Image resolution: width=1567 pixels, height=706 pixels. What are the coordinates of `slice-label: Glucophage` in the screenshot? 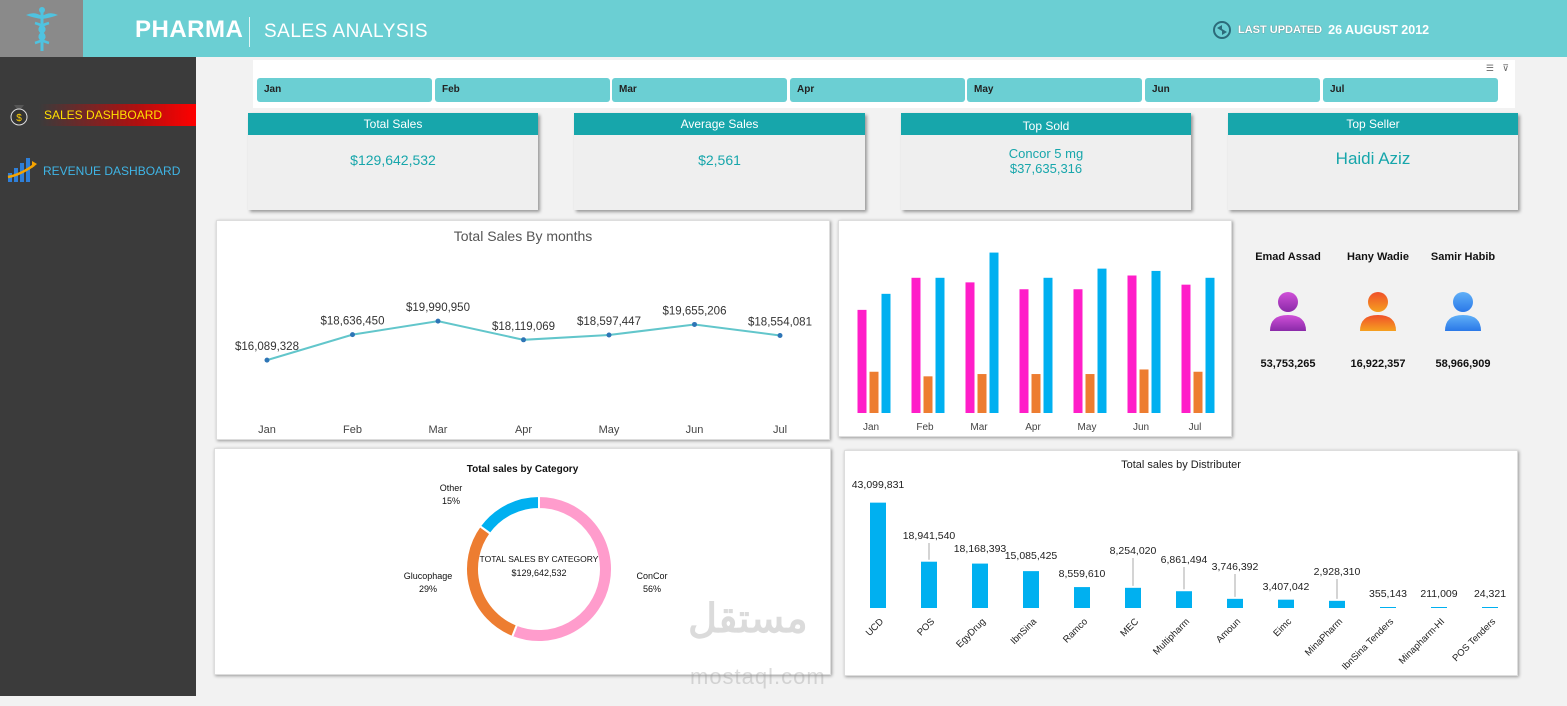 It's located at (428, 576).